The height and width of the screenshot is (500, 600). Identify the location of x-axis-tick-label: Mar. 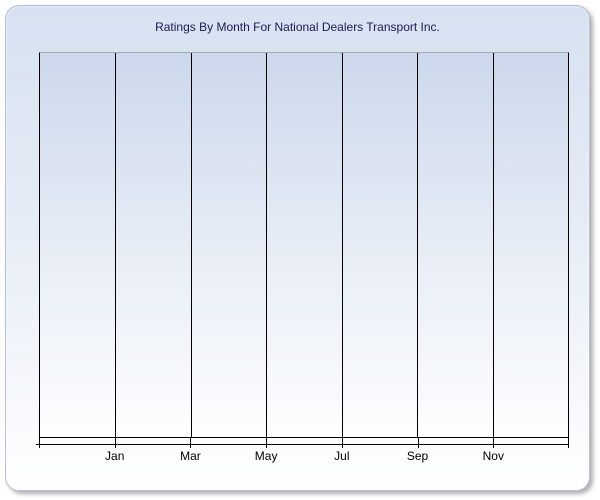
(190, 456).